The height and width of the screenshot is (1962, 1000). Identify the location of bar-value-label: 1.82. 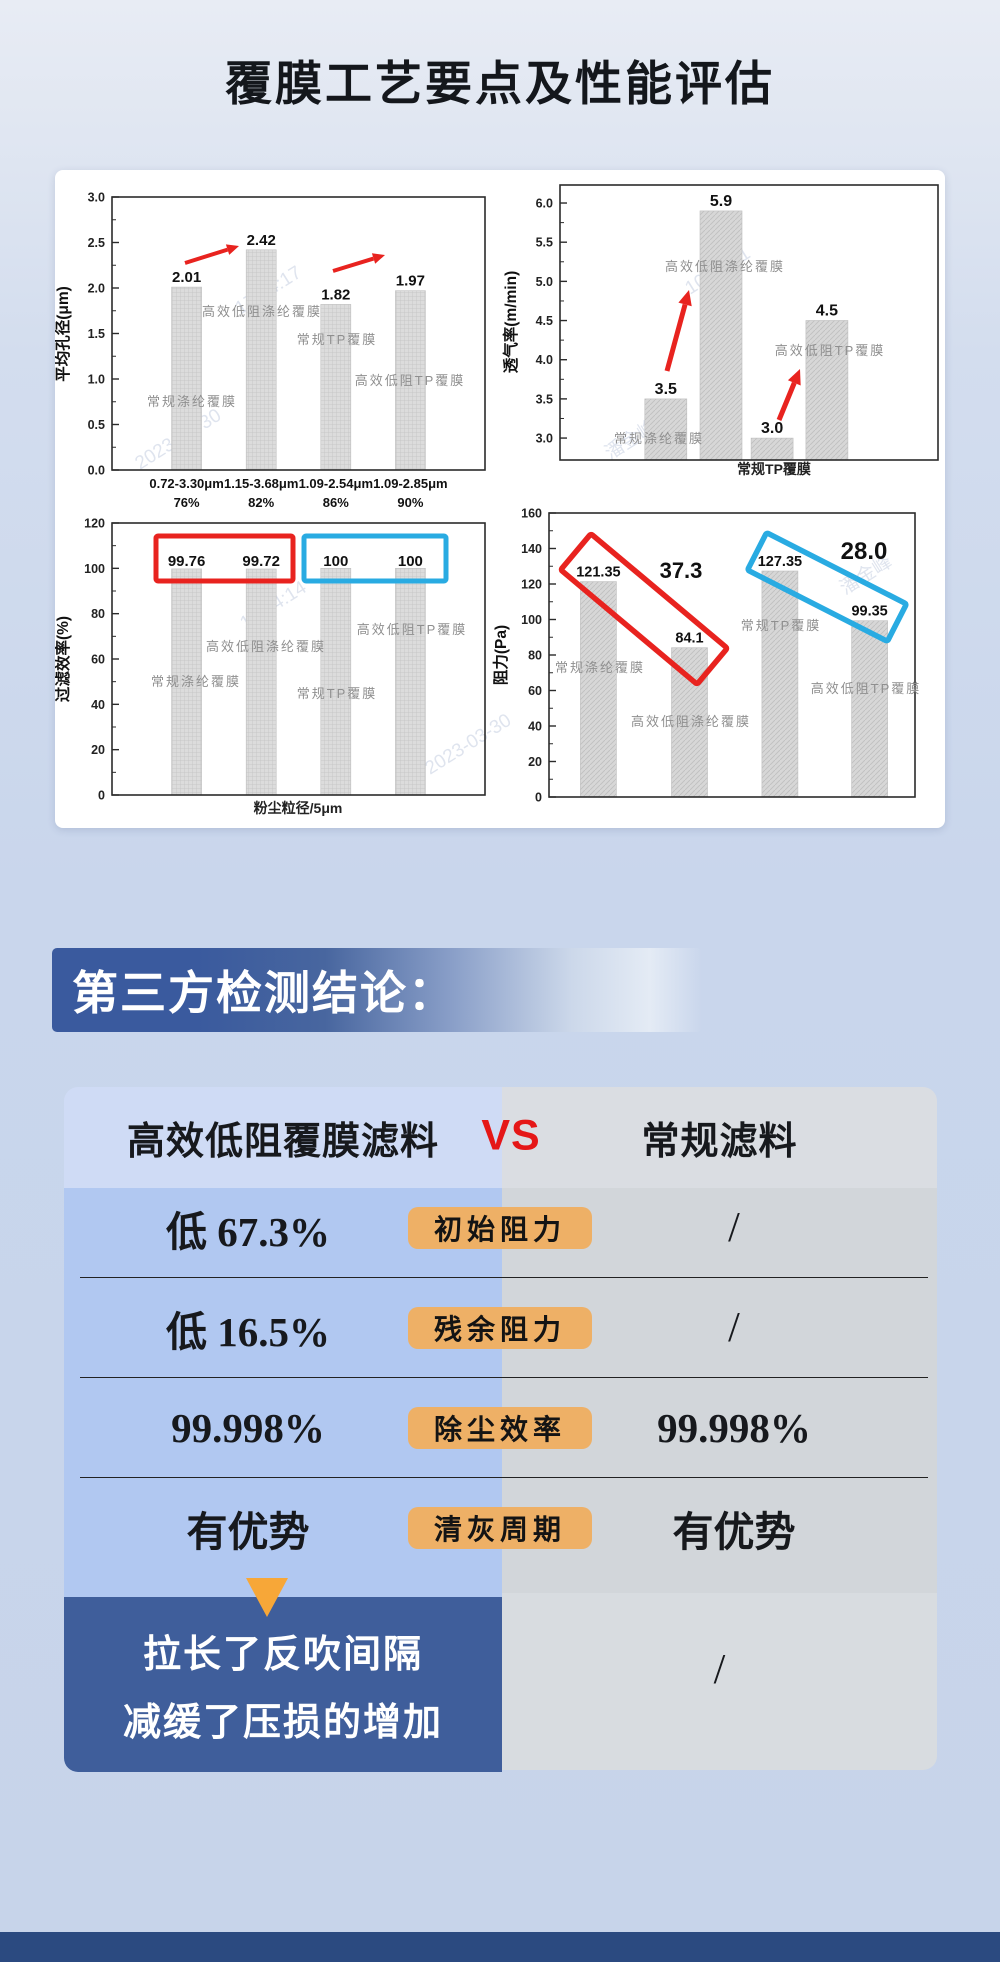
(335, 294).